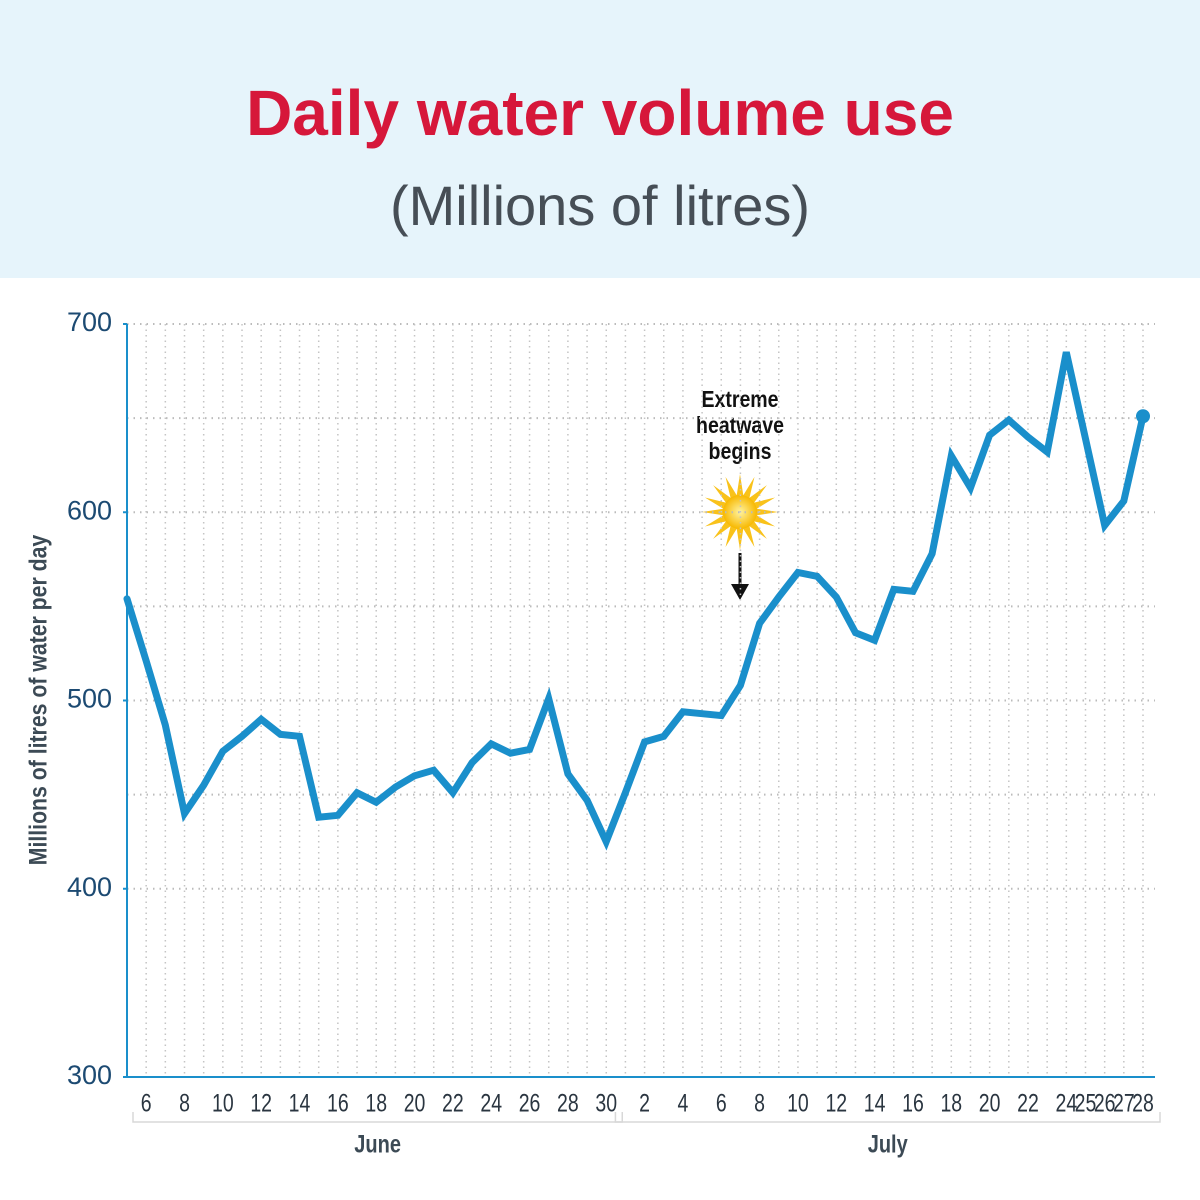  Describe the element at coordinates (89, 510) in the screenshot. I see `y-tick-label: 600` at that location.